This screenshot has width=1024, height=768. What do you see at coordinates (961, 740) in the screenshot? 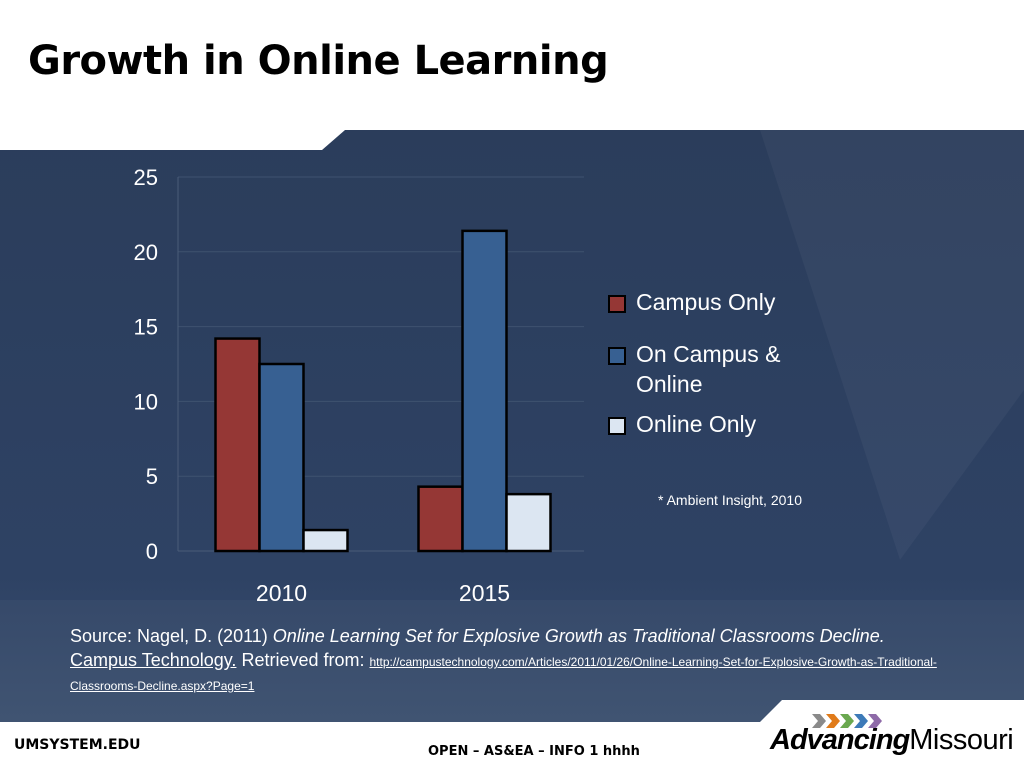
I see `logo-text-regular: Missouri` at bounding box center [961, 740].